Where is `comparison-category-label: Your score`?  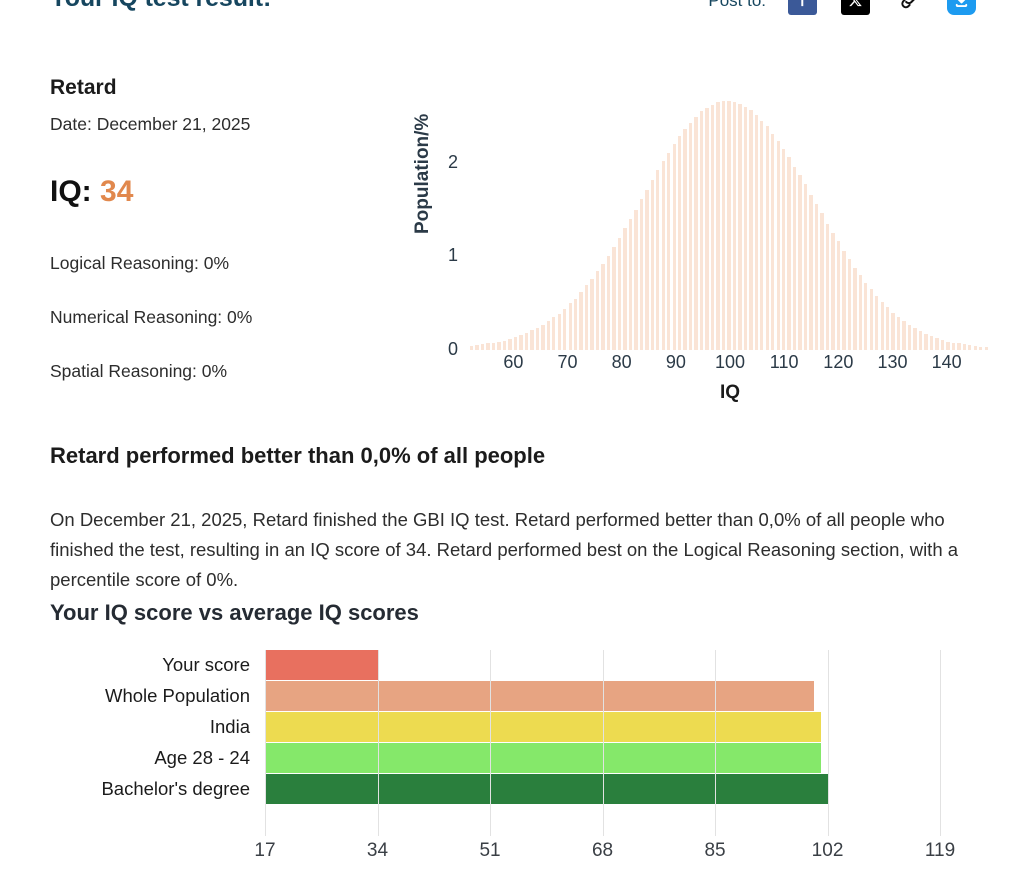 comparison-category-label: Your score is located at coordinates (206, 664).